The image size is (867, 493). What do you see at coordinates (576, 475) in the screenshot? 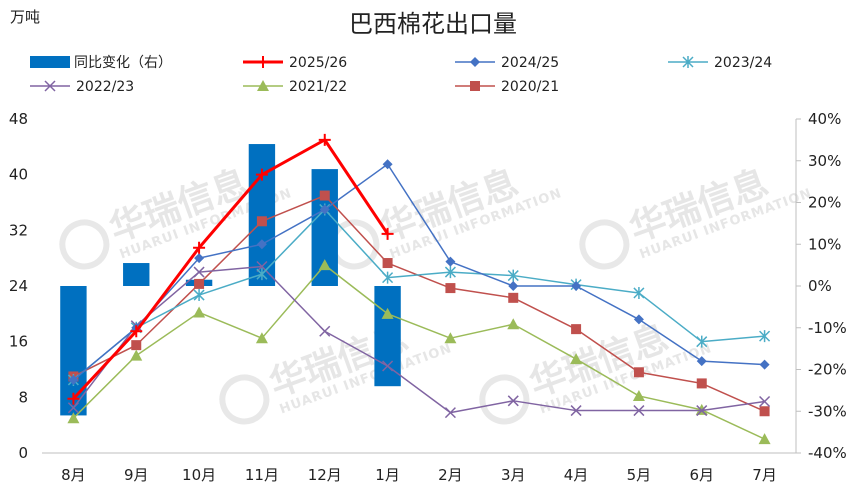
I see `x-tick-label: 4月` at bounding box center [576, 475].